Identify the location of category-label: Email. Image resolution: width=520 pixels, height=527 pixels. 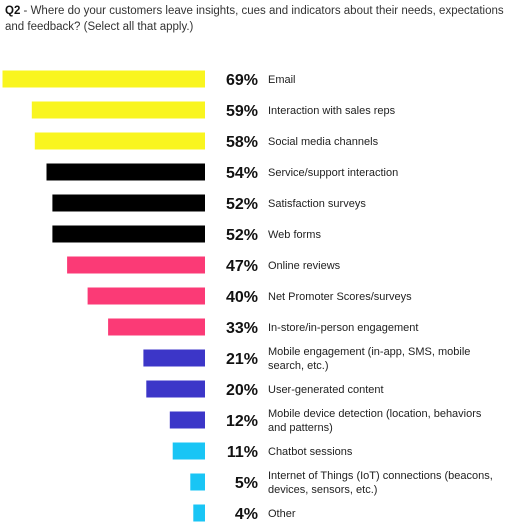
(282, 80).